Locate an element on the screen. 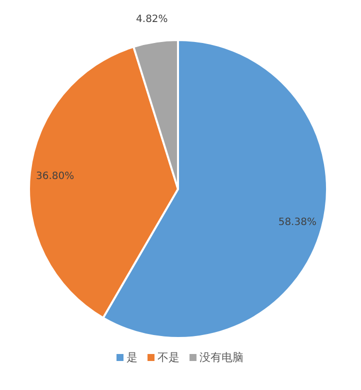  legend-label: 没有电脑 is located at coordinates (222, 357).